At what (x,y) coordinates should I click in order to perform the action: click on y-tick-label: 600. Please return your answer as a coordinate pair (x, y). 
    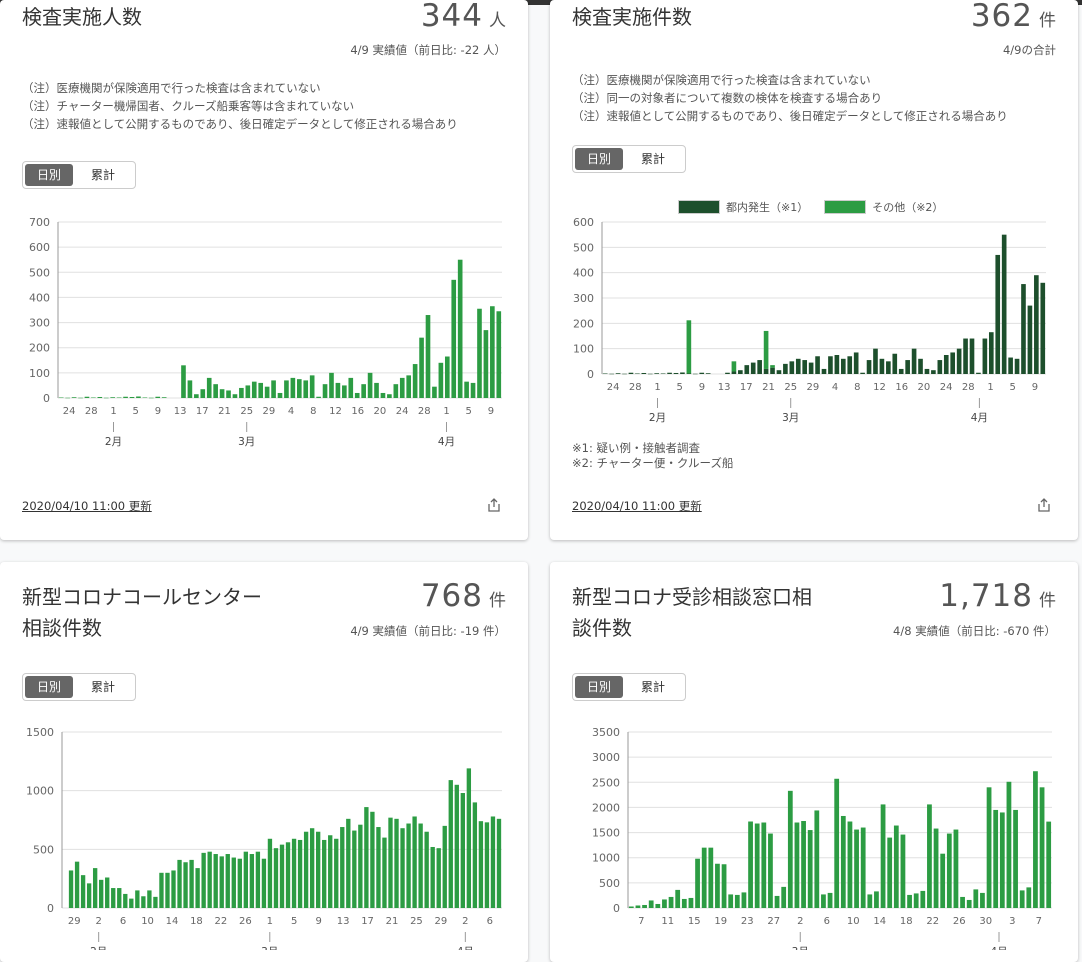
    Looking at the image, I should click on (39, 247).